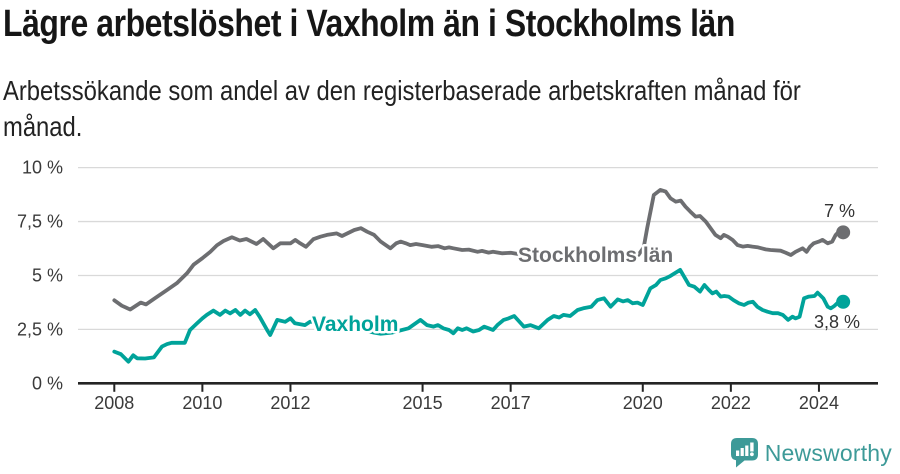 This screenshot has width=900, height=474. I want to click on subtitle-line-2: månad., so click(43, 126).